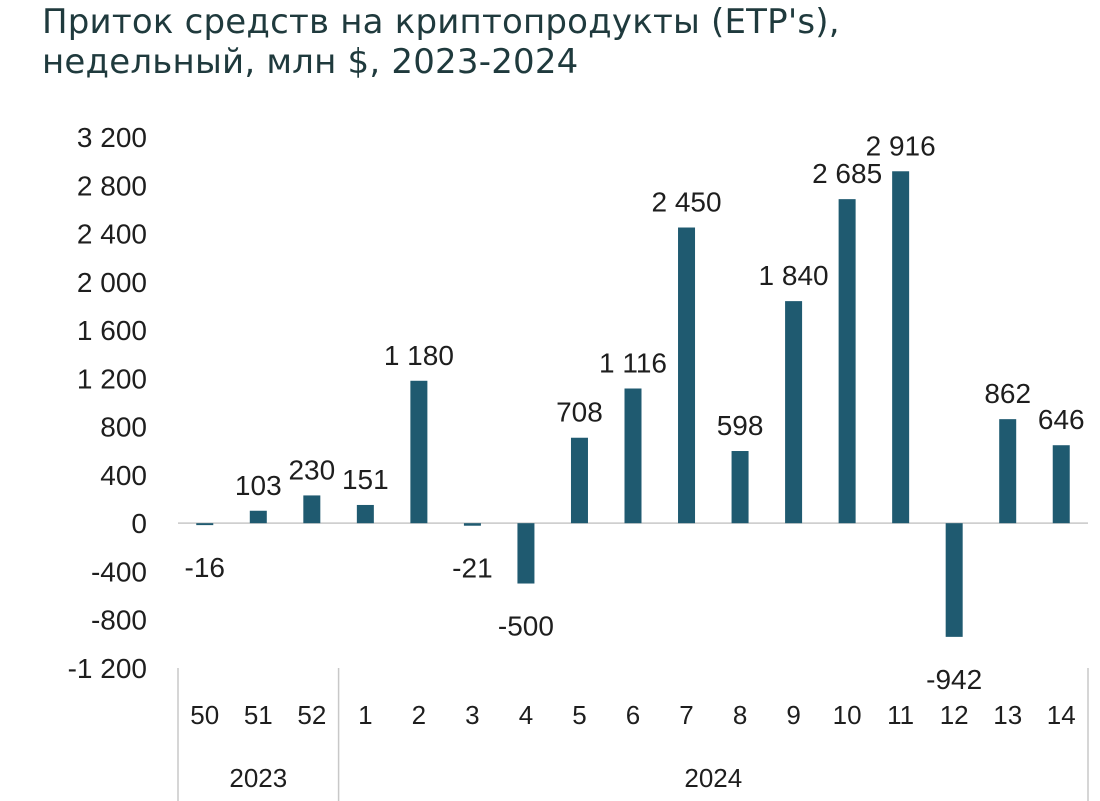 The image size is (1100, 801). What do you see at coordinates (1007, 715) in the screenshot?
I see `x-tick-label: 13` at bounding box center [1007, 715].